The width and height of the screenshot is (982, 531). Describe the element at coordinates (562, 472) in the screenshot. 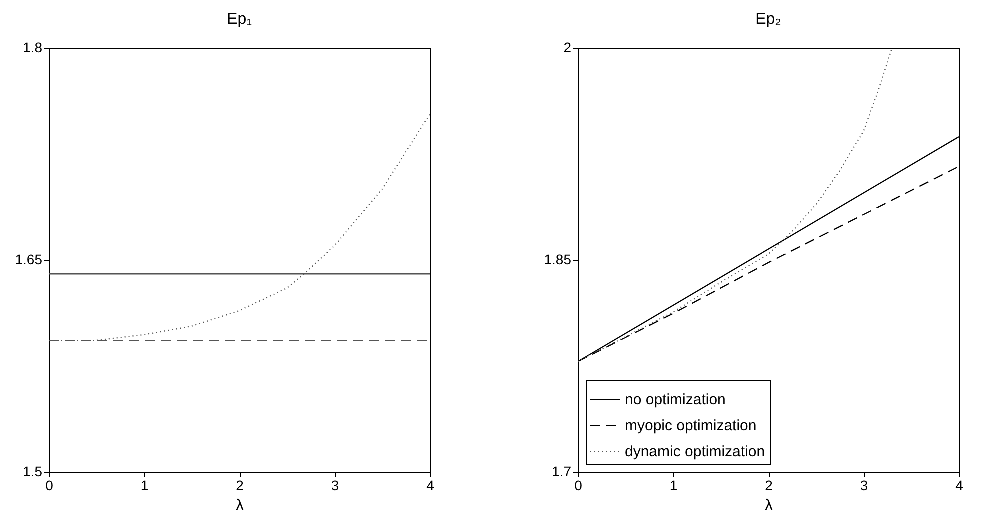

I see `y-tick-label: 1.7` at that location.